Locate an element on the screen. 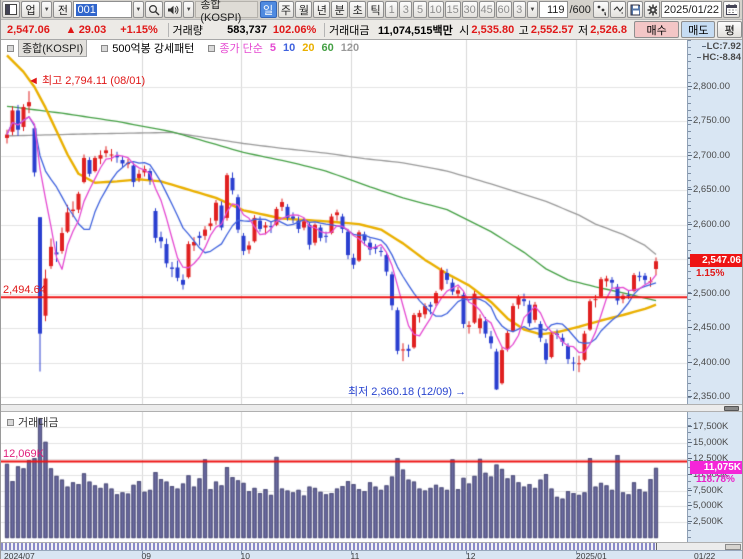 This screenshot has height=559, width=743. time-axis-label: 11 is located at coordinates (355, 555).